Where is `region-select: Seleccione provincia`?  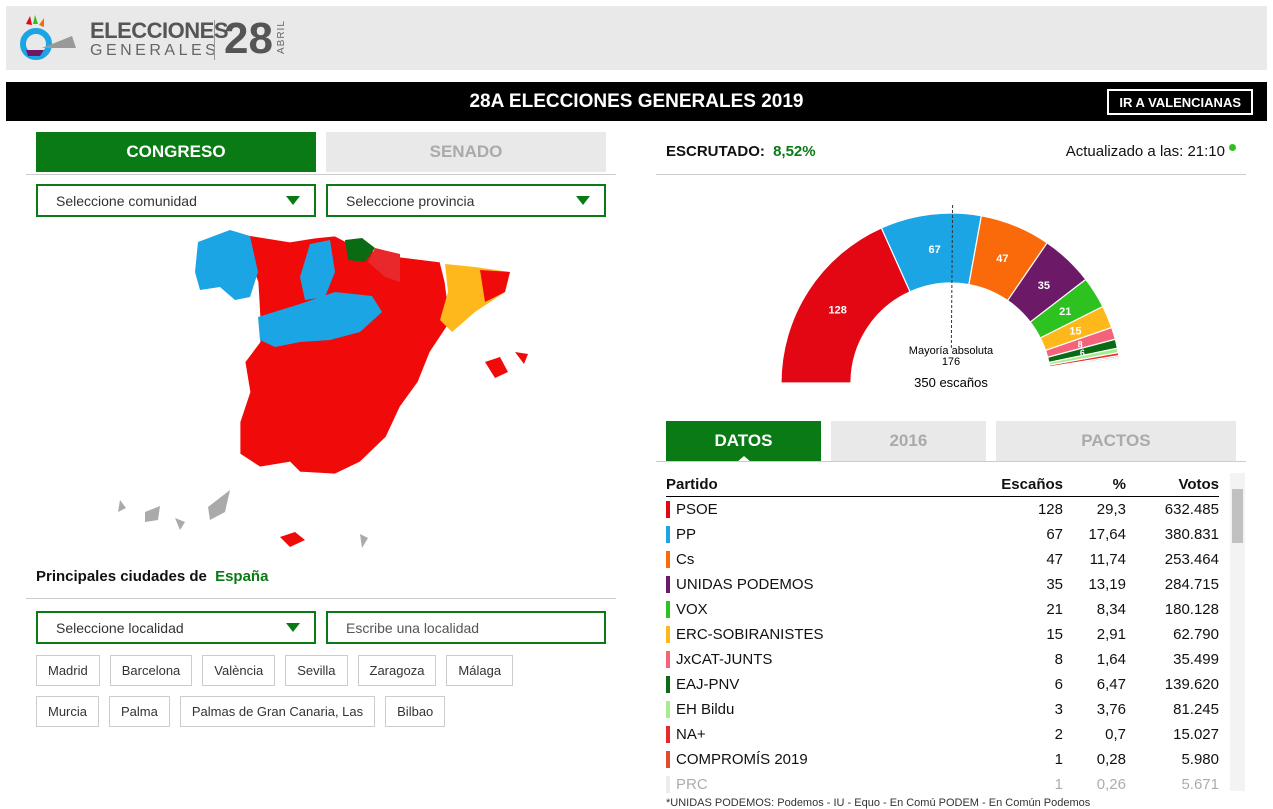
region-select: Seleccione provincia is located at coordinates (466, 200).